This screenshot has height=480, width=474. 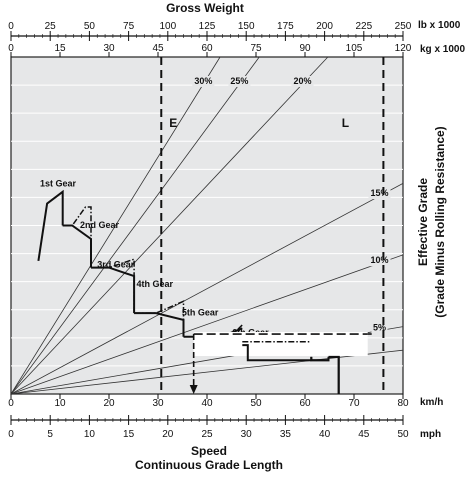 What do you see at coordinates (200, 312) in the screenshot?
I see `gear-label: 5th Gear` at bounding box center [200, 312].